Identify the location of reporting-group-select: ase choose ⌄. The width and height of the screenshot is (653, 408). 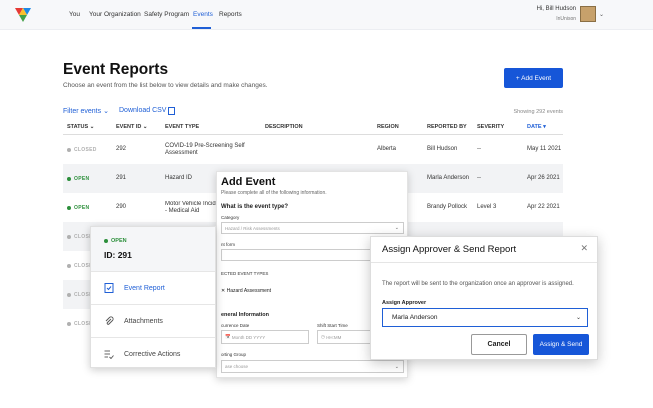
(312, 366).